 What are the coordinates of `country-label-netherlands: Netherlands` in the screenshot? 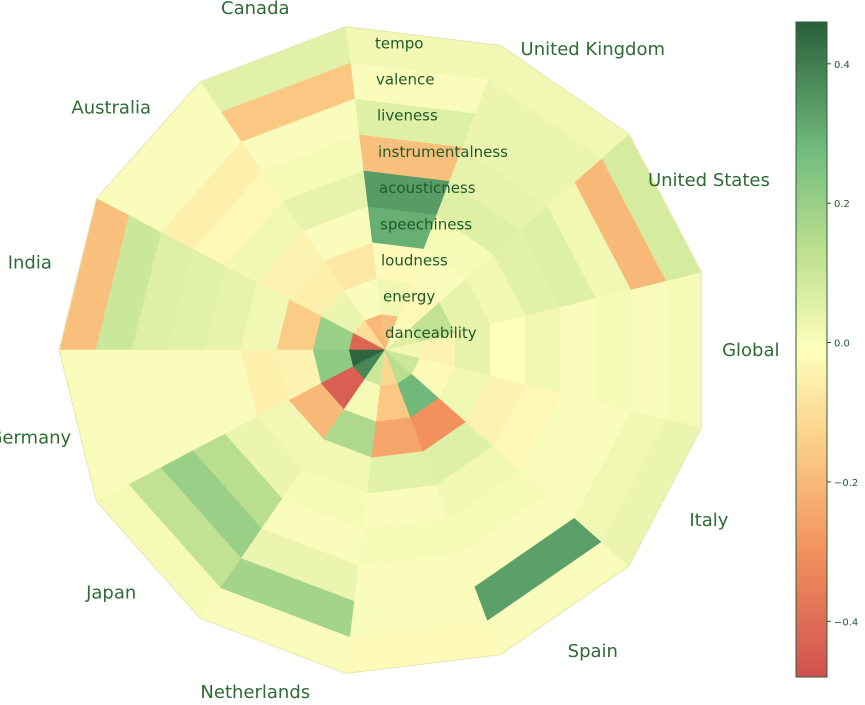 It's located at (255, 692).